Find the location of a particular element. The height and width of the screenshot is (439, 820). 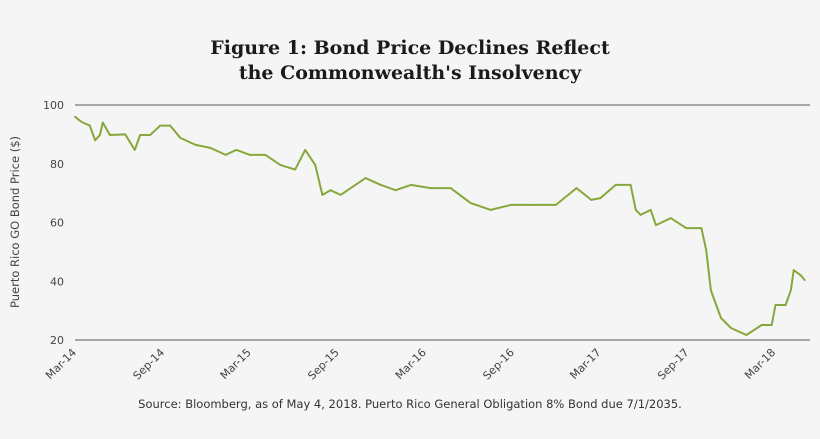

x-tick-label: Sep-17 is located at coordinates (673, 364).